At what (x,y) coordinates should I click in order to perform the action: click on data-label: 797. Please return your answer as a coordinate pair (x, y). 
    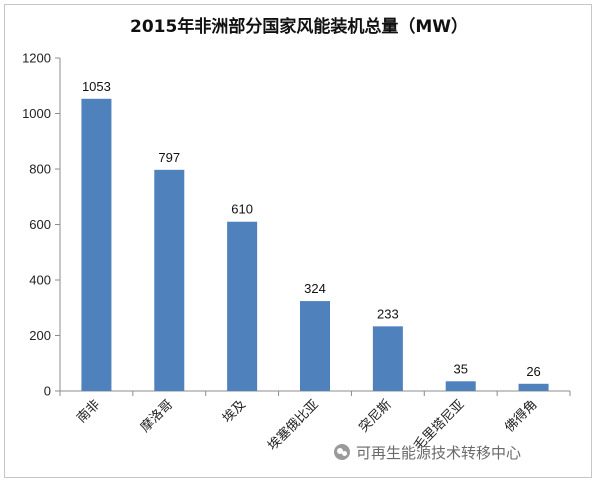
    Looking at the image, I should click on (169, 157).